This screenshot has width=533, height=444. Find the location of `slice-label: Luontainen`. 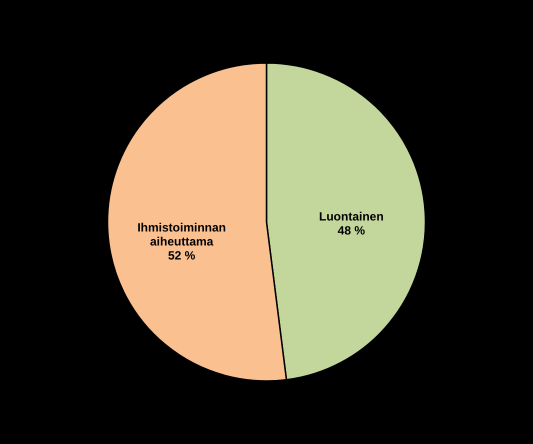

slice-label: Luontainen is located at coordinates (351, 217).